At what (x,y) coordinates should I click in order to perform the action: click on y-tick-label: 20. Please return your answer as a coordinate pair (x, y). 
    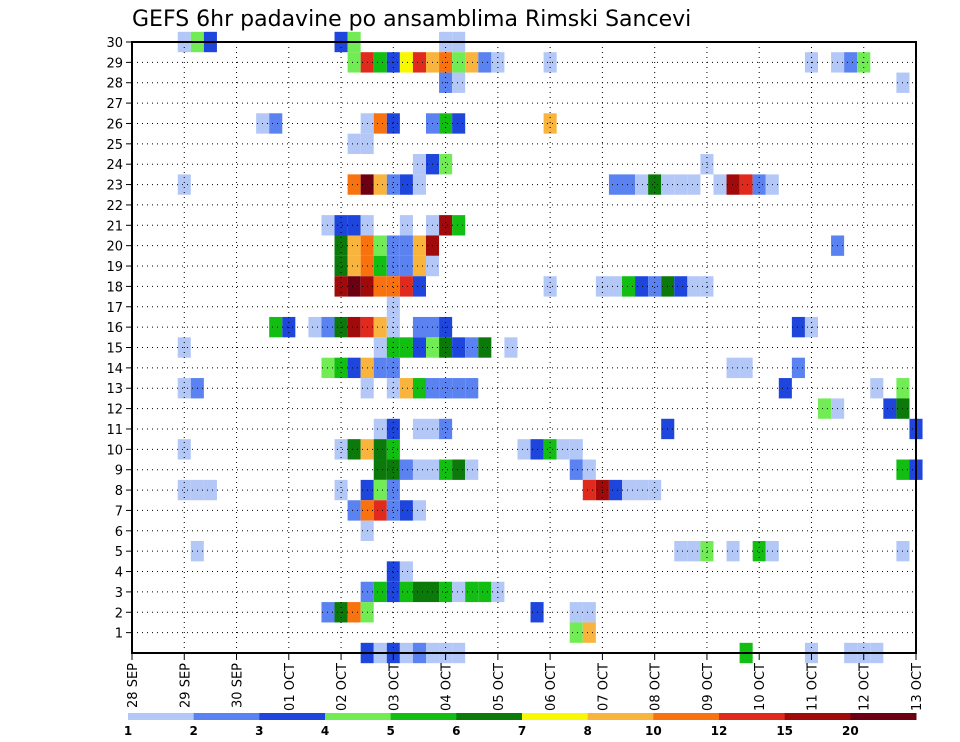
    Looking at the image, I should click on (114, 247).